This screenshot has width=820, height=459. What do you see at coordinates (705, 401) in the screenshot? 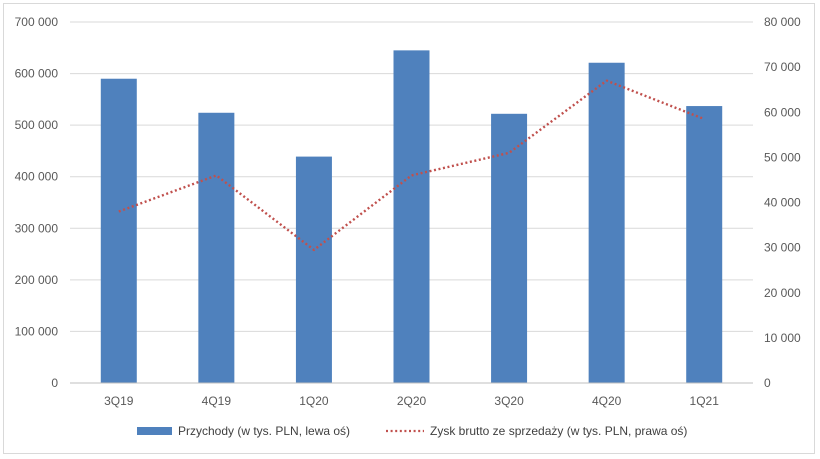
I see `category-label: 1Q21` at bounding box center [705, 401].